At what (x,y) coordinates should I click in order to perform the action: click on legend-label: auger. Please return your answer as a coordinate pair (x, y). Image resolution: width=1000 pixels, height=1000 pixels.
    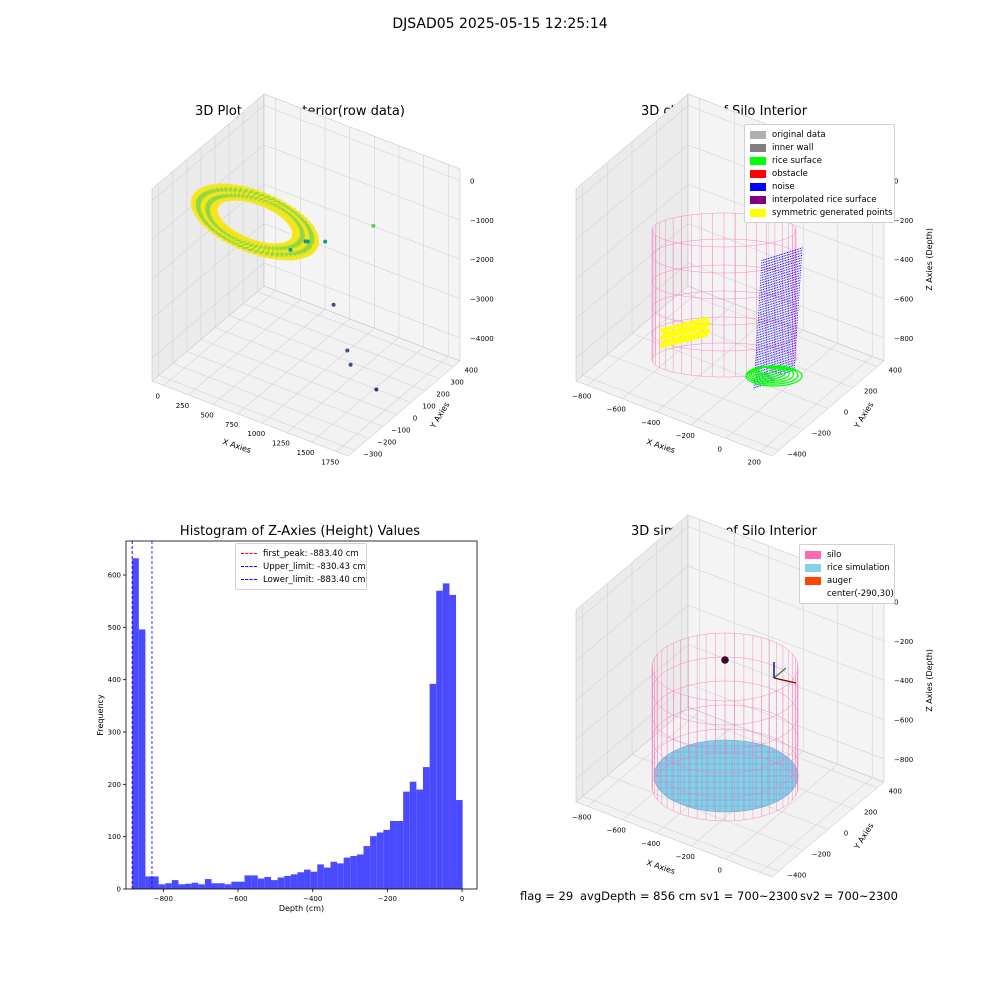
    Looking at the image, I should click on (839, 580).